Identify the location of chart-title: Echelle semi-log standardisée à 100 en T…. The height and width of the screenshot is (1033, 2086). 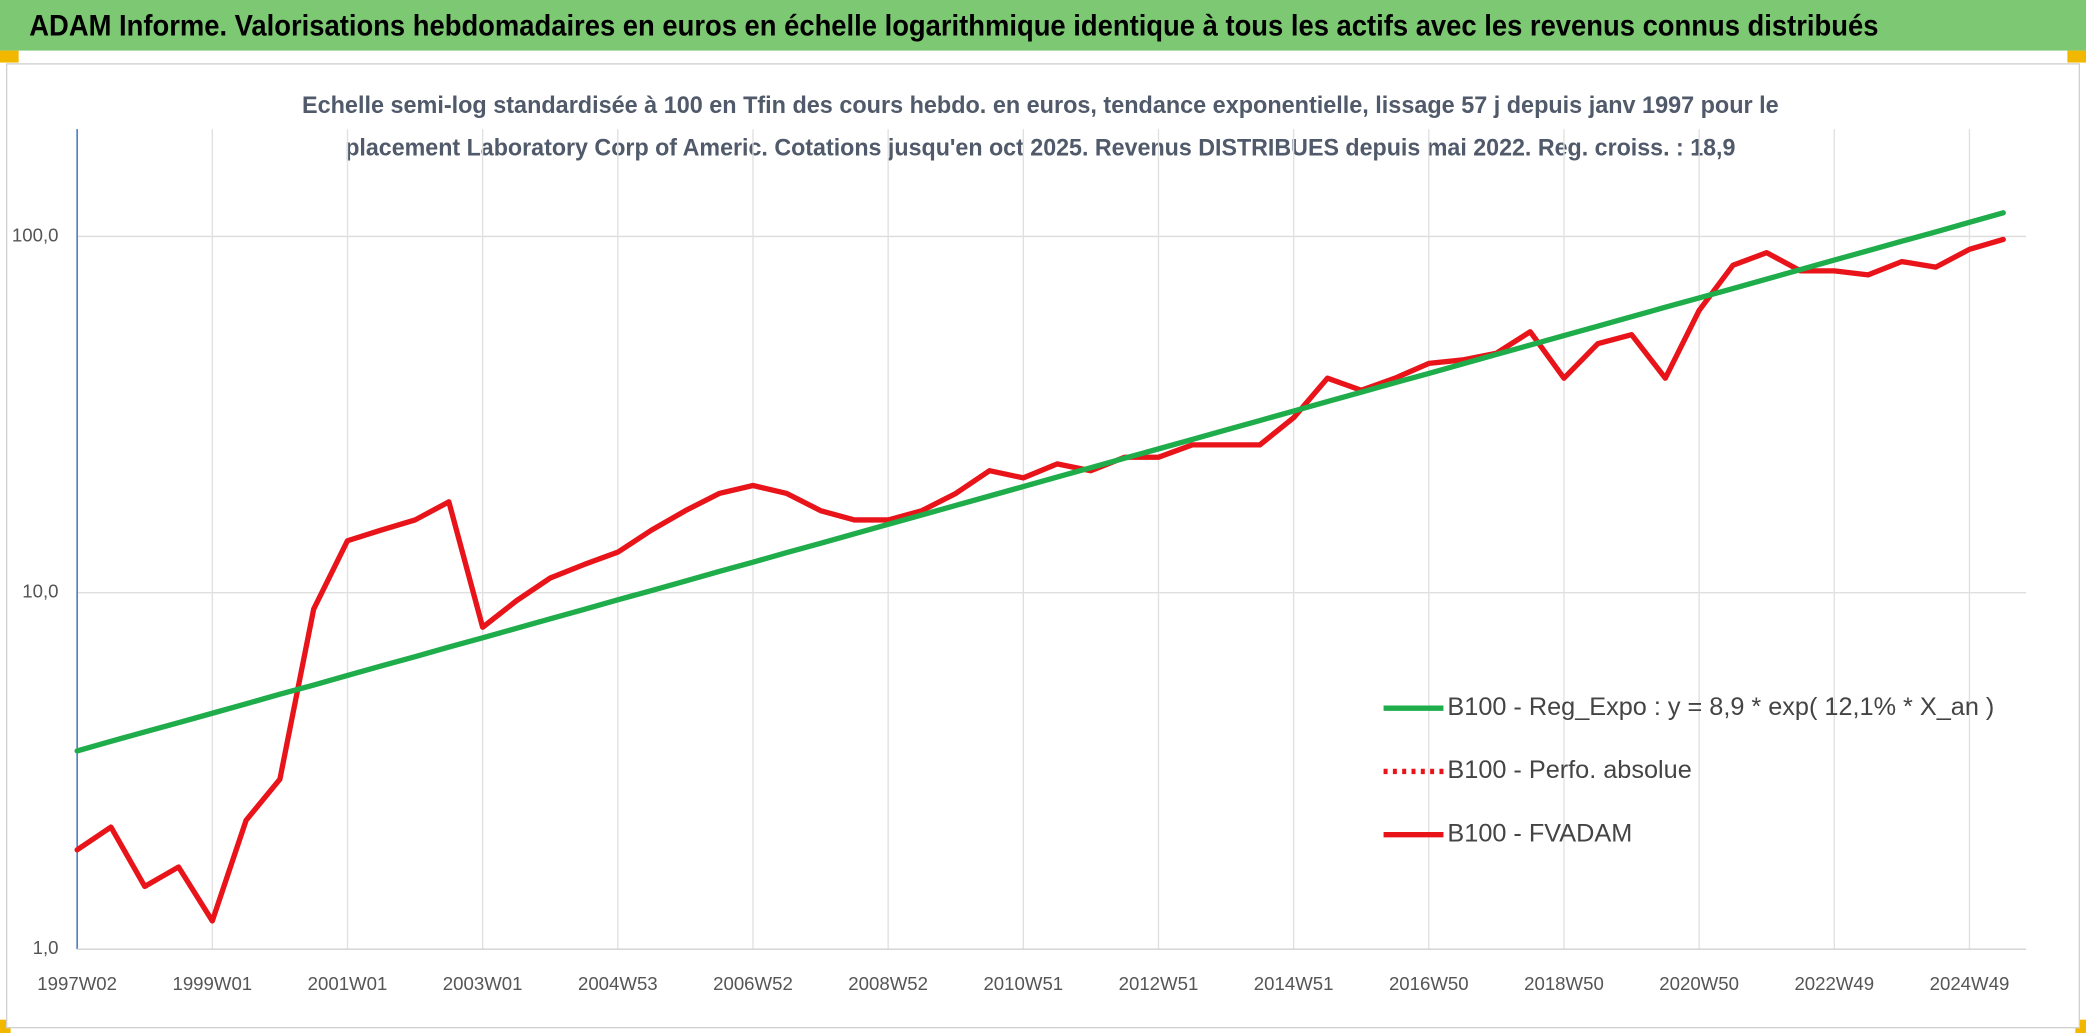
(1040, 105).